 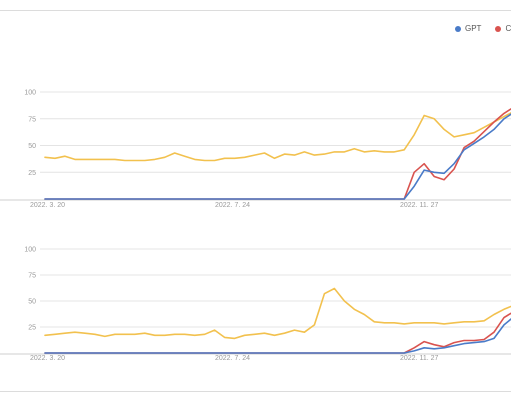 I want to click on chart2-x-tick-2: 2022. 11. 27, so click(x=419, y=358).